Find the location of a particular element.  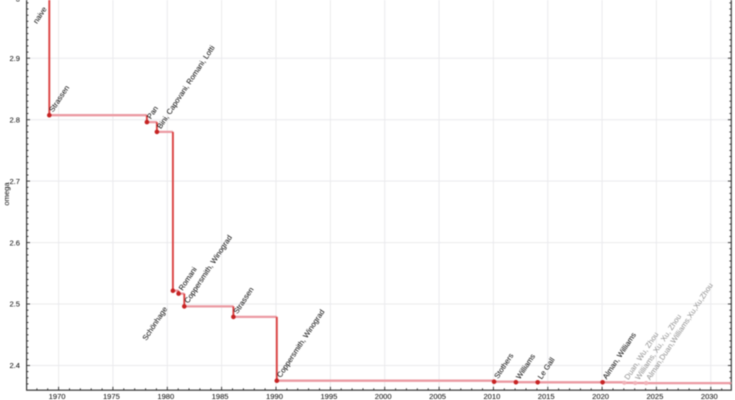

svg-text: 2.9 is located at coordinates (14, 58).